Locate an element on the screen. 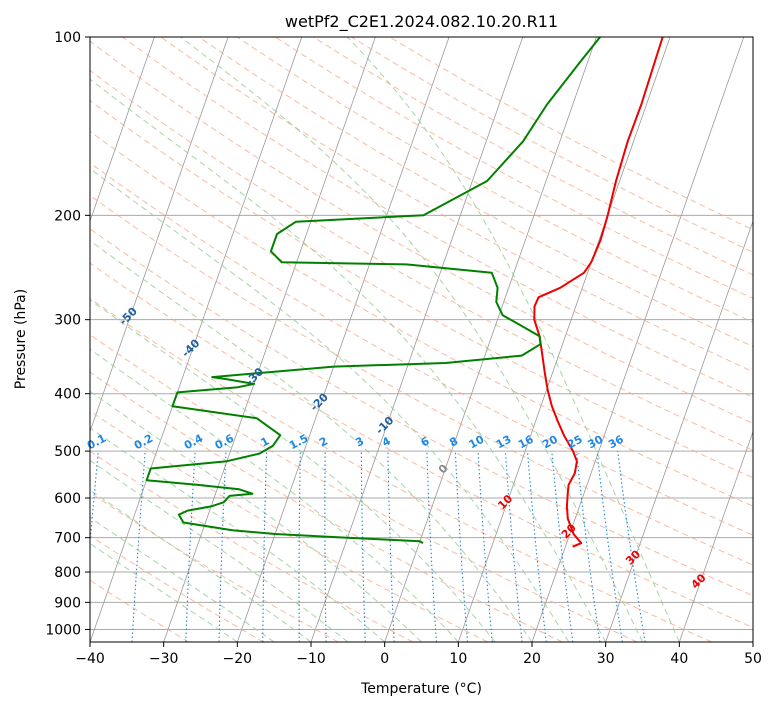 The image size is (775, 712). x-tick-label: −20 is located at coordinates (238, 659).